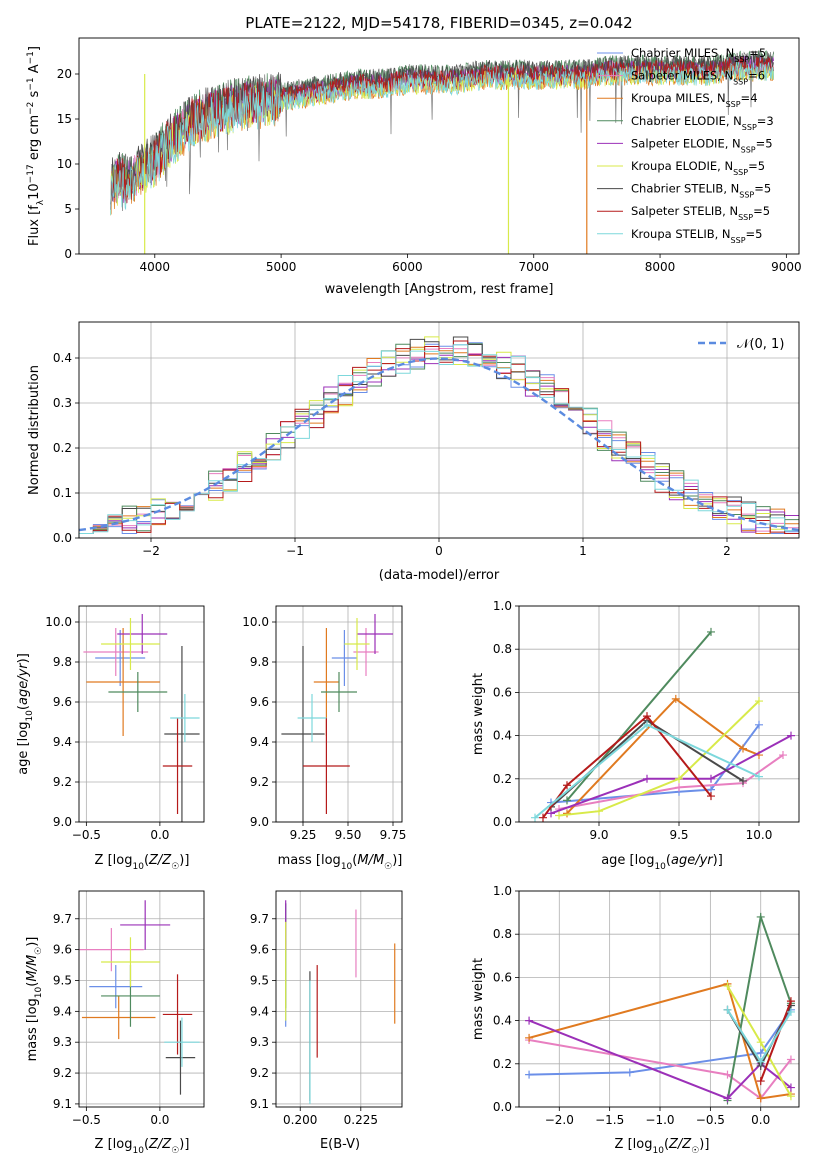 The height and width of the screenshot is (1170, 819). Describe the element at coordinates (439, 289) in the screenshot. I see `x-axis-label: wavelength [Angstrom, rest frame]` at that location.